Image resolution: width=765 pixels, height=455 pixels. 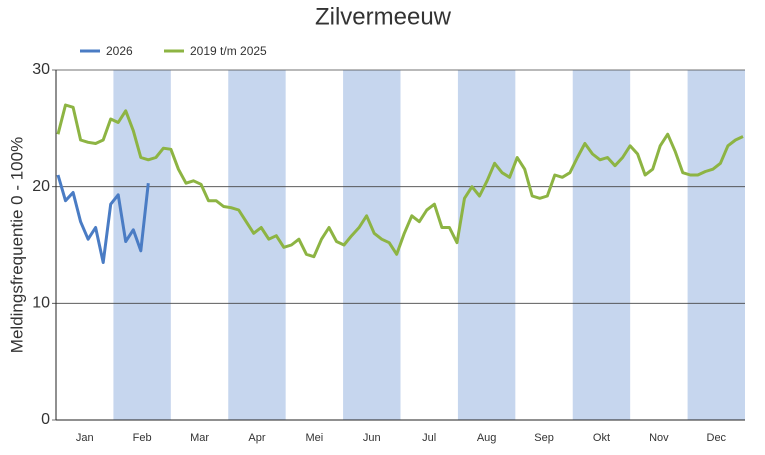 I want to click on x-tick-label: Mar, so click(x=199, y=438).